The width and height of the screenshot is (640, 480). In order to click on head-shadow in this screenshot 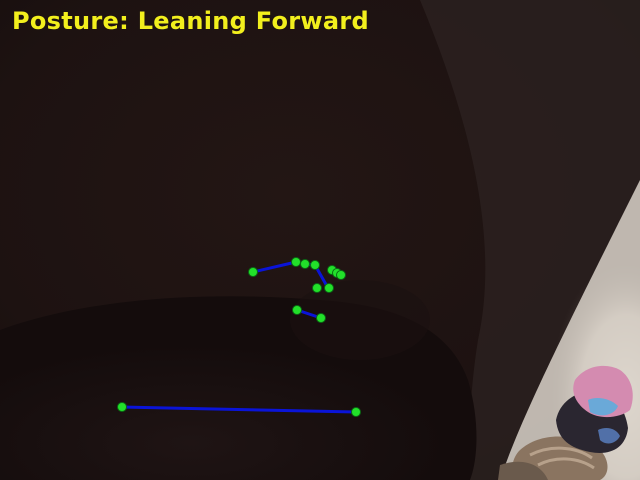, I will do `click(360, 320)`.